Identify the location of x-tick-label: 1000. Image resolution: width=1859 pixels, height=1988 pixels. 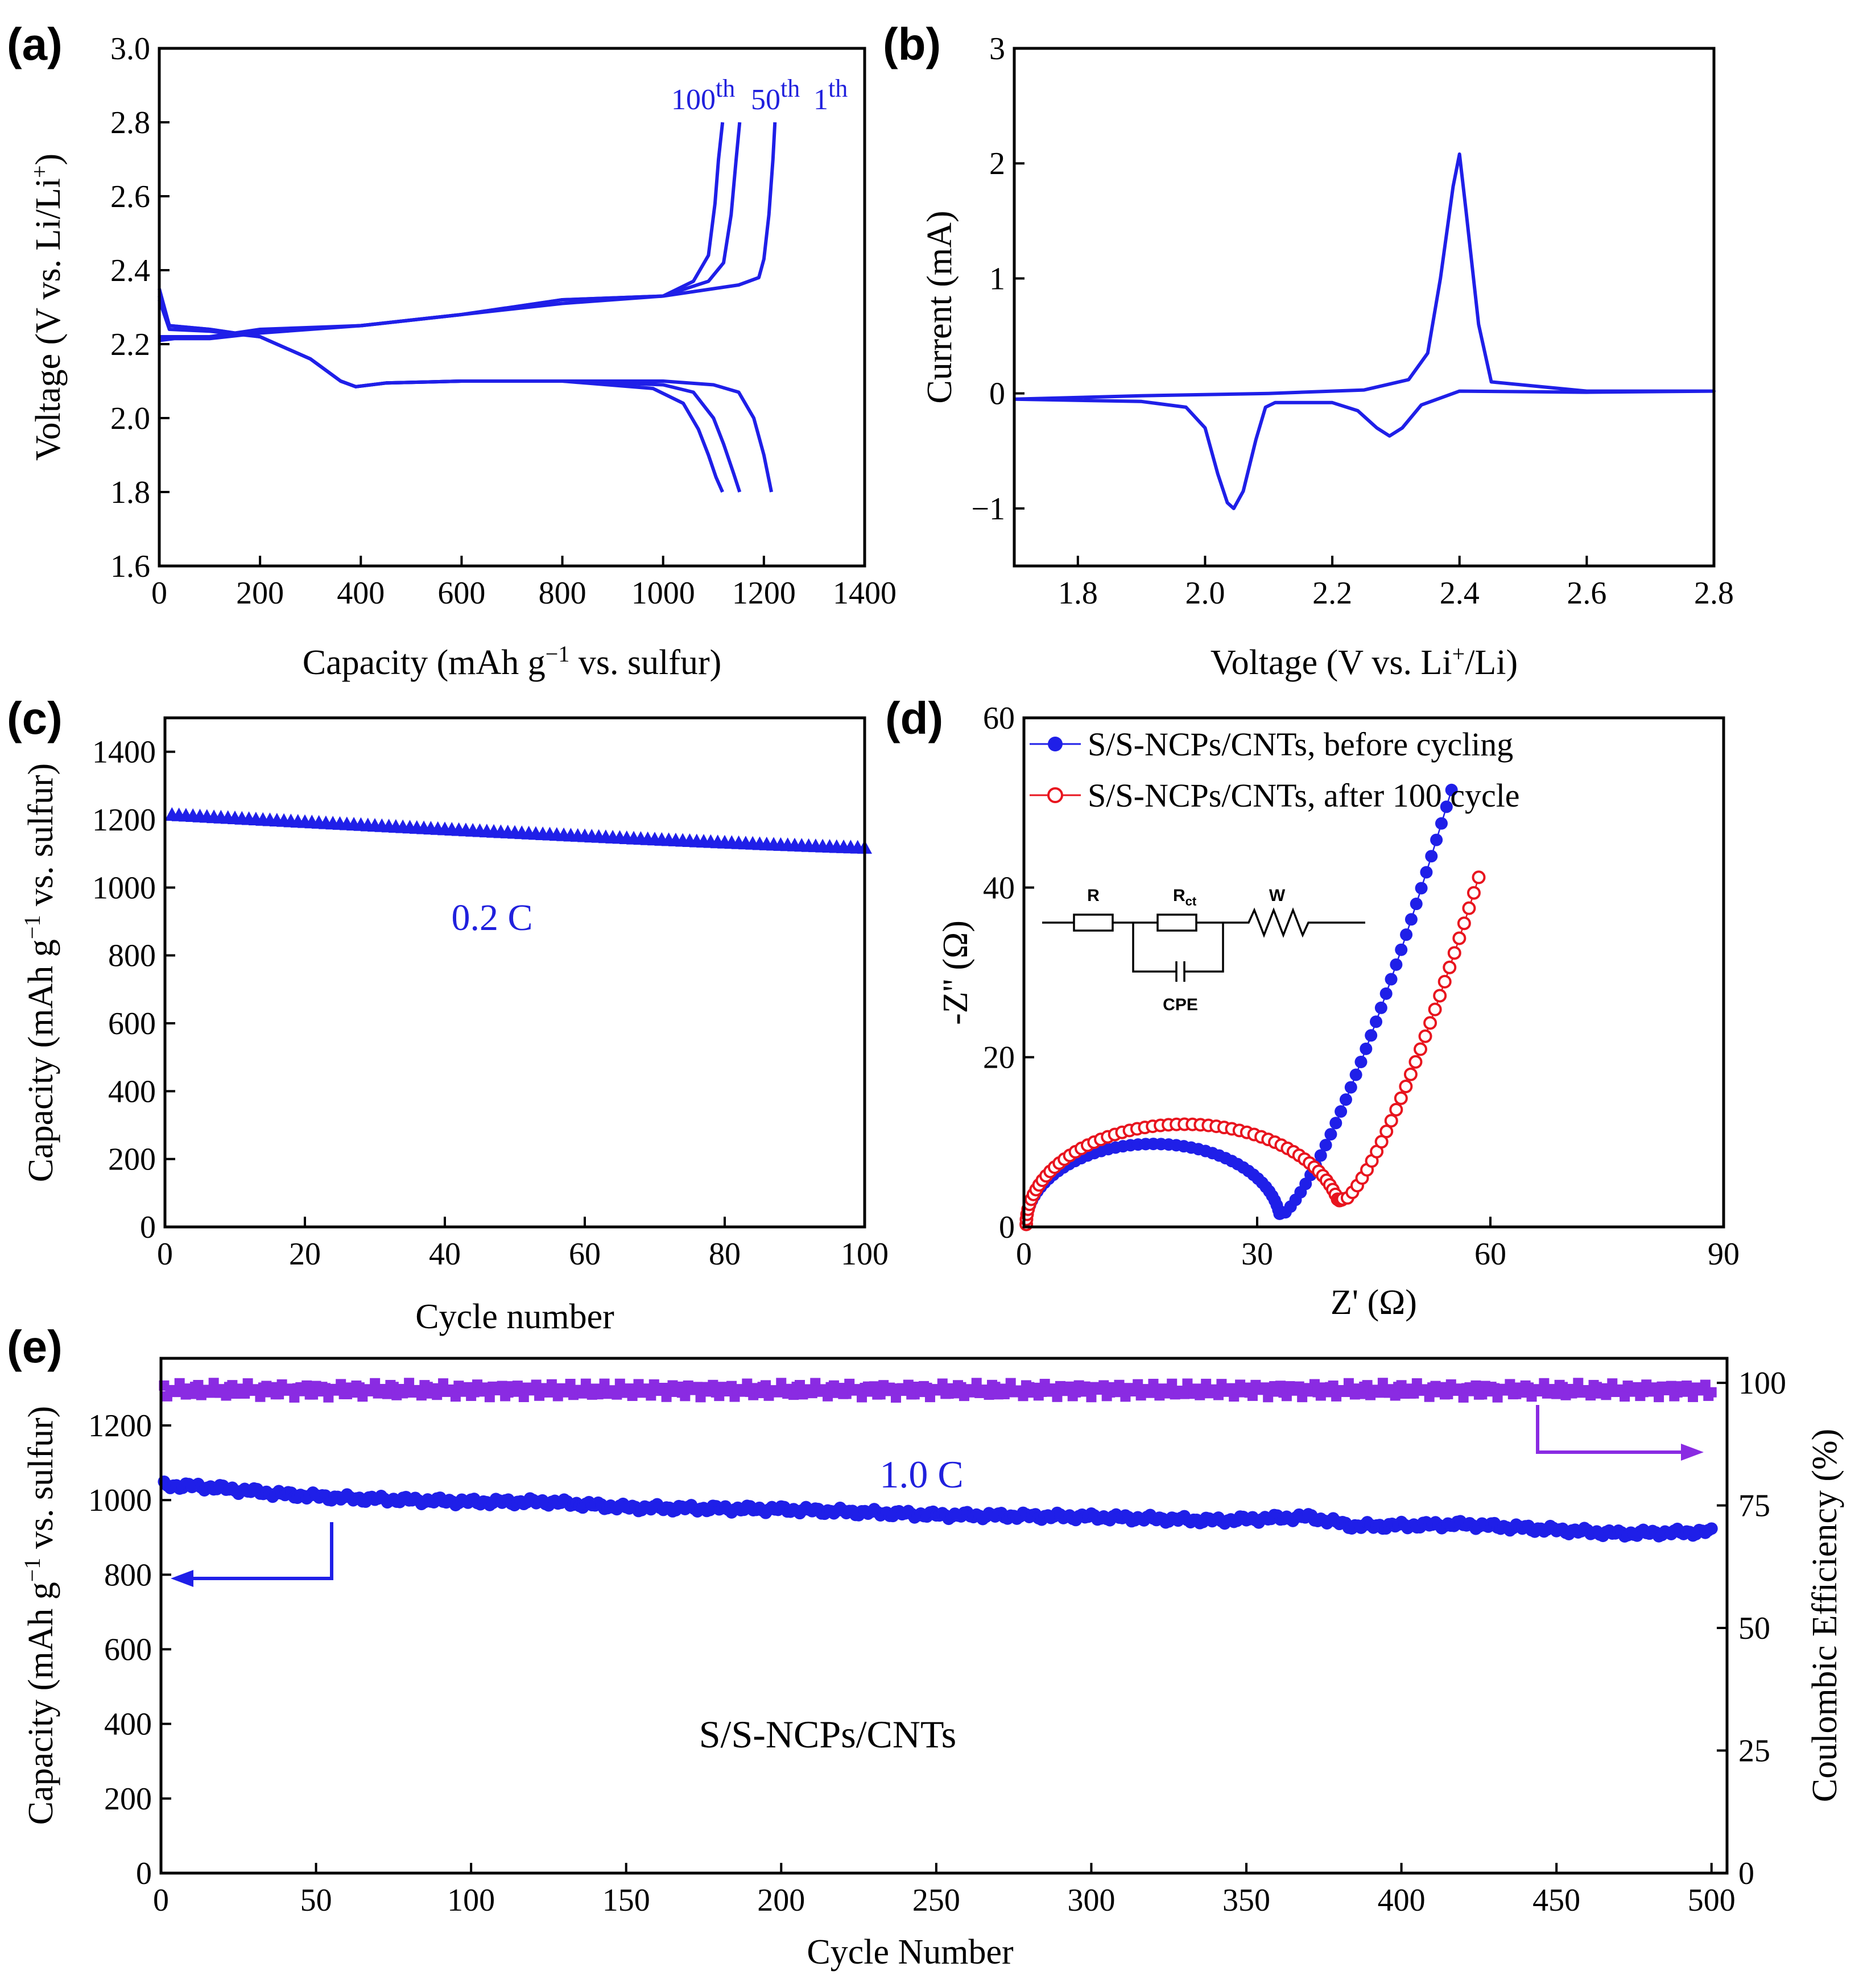
(663, 593).